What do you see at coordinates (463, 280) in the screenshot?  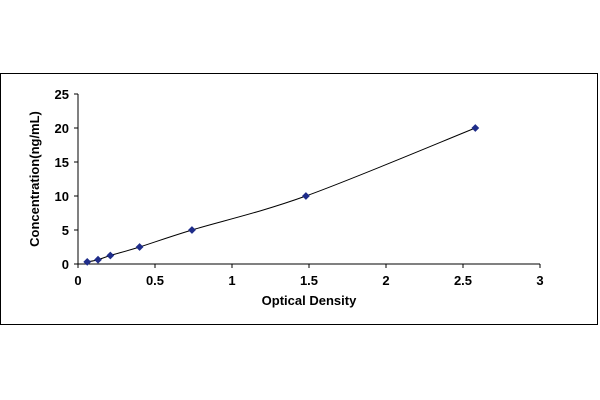 I see `x-tick-label: 2.5` at bounding box center [463, 280].